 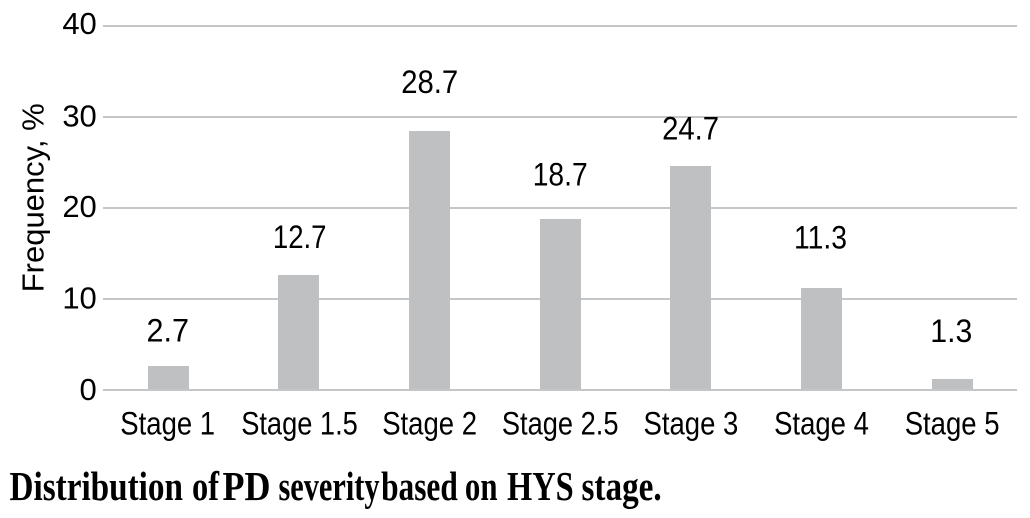 What do you see at coordinates (622, 486) in the screenshot?
I see `svg-text: stage.` at bounding box center [622, 486].